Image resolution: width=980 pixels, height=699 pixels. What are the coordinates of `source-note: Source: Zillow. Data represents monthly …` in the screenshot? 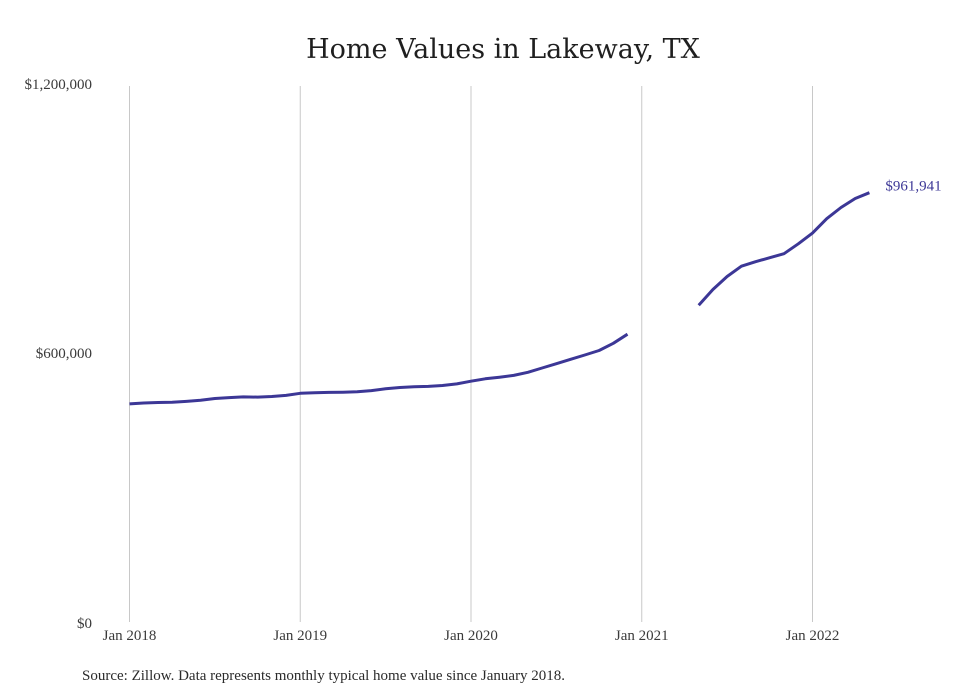 It's located at (324, 676).